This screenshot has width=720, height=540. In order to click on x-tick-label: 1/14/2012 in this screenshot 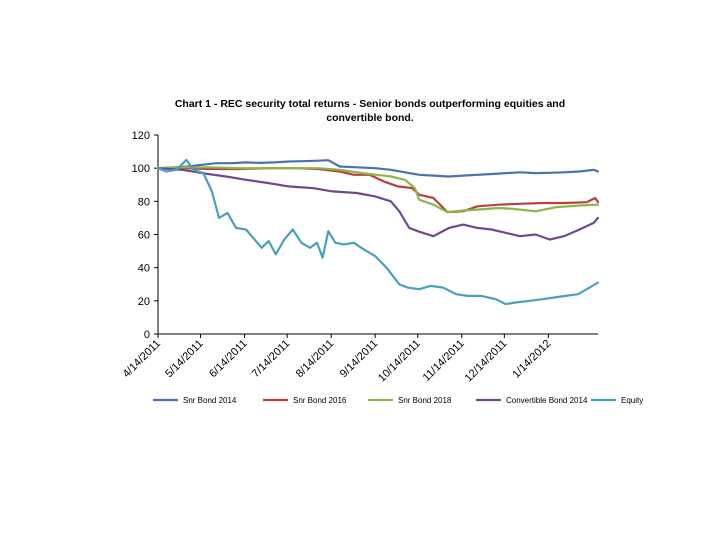, I will do `click(531, 359)`.